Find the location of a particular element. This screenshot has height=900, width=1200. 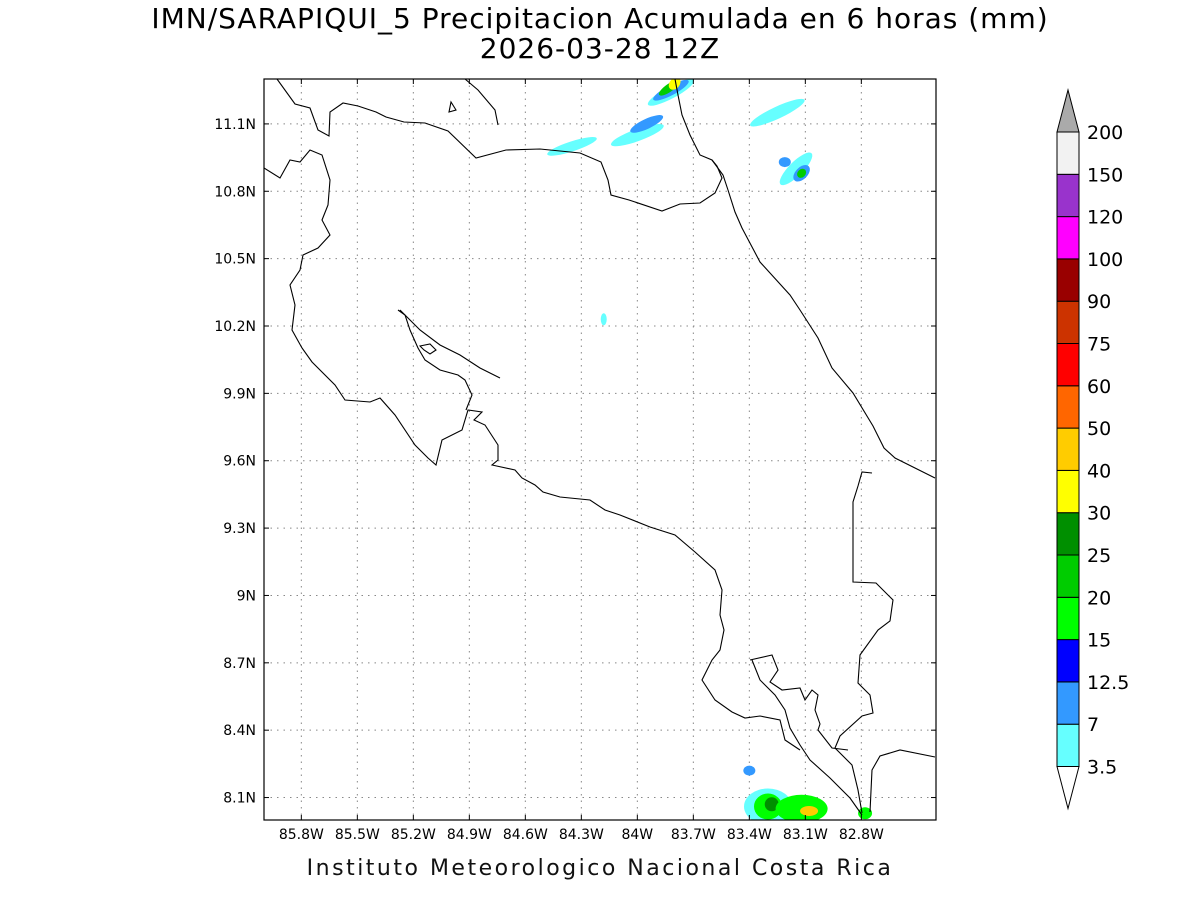

colorbar-low-arrow is located at coordinates (1068, 788).